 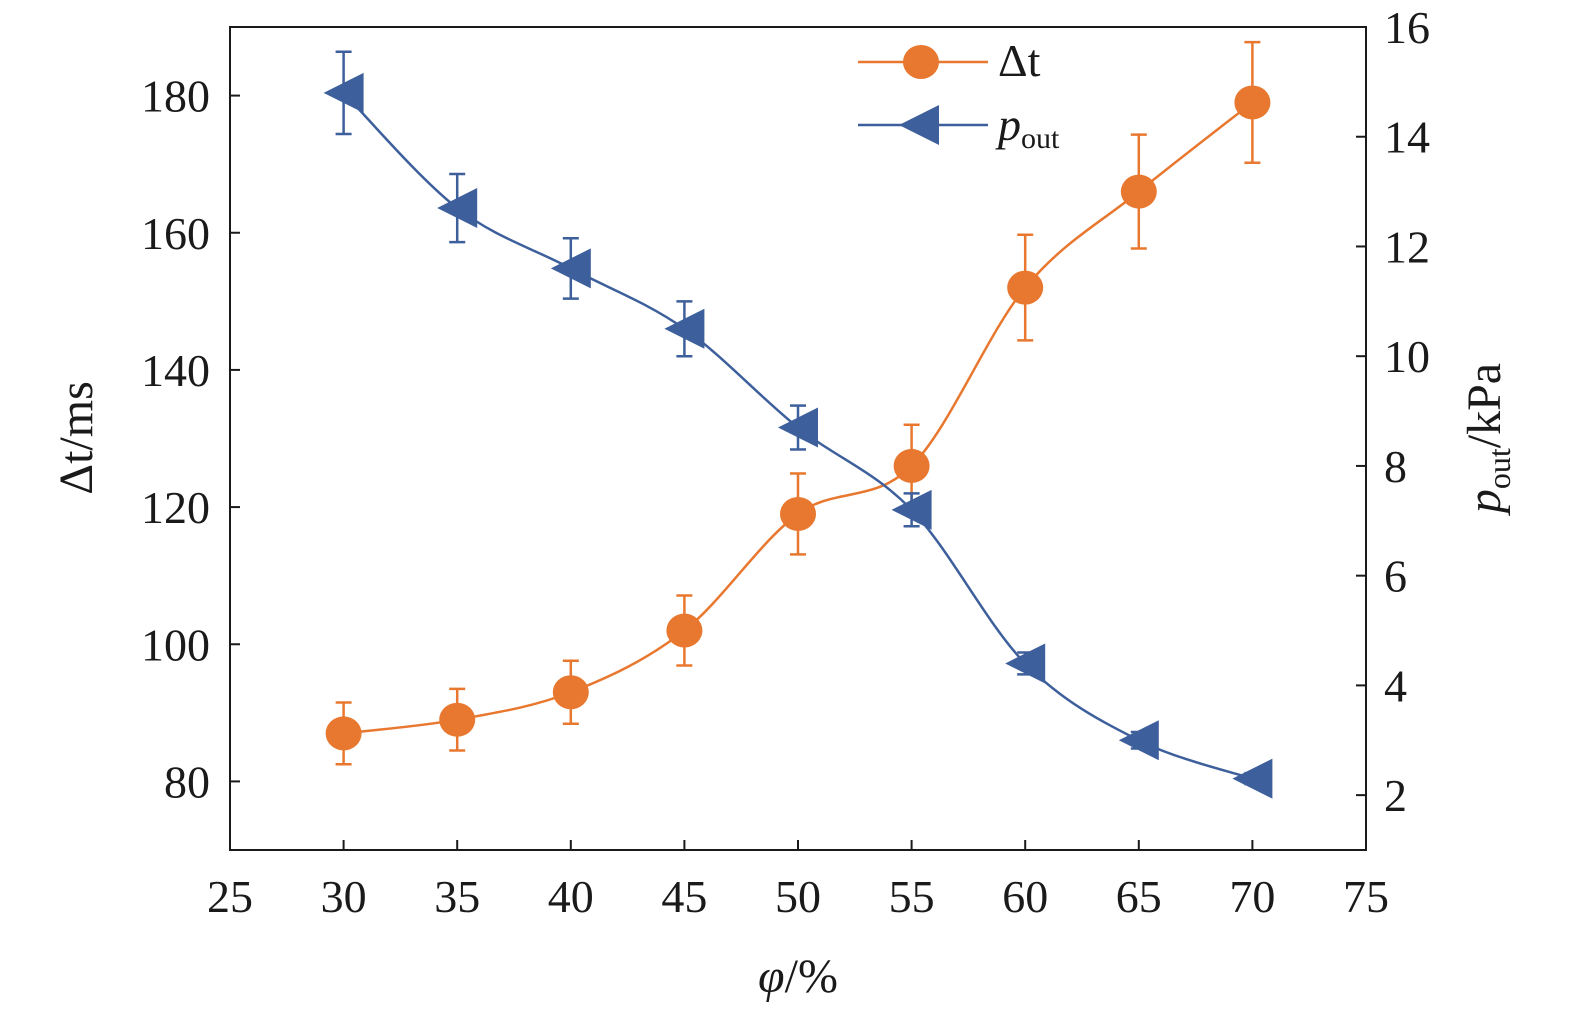 I want to click on legend-label-pout-sub: out, so click(x=1040, y=138).